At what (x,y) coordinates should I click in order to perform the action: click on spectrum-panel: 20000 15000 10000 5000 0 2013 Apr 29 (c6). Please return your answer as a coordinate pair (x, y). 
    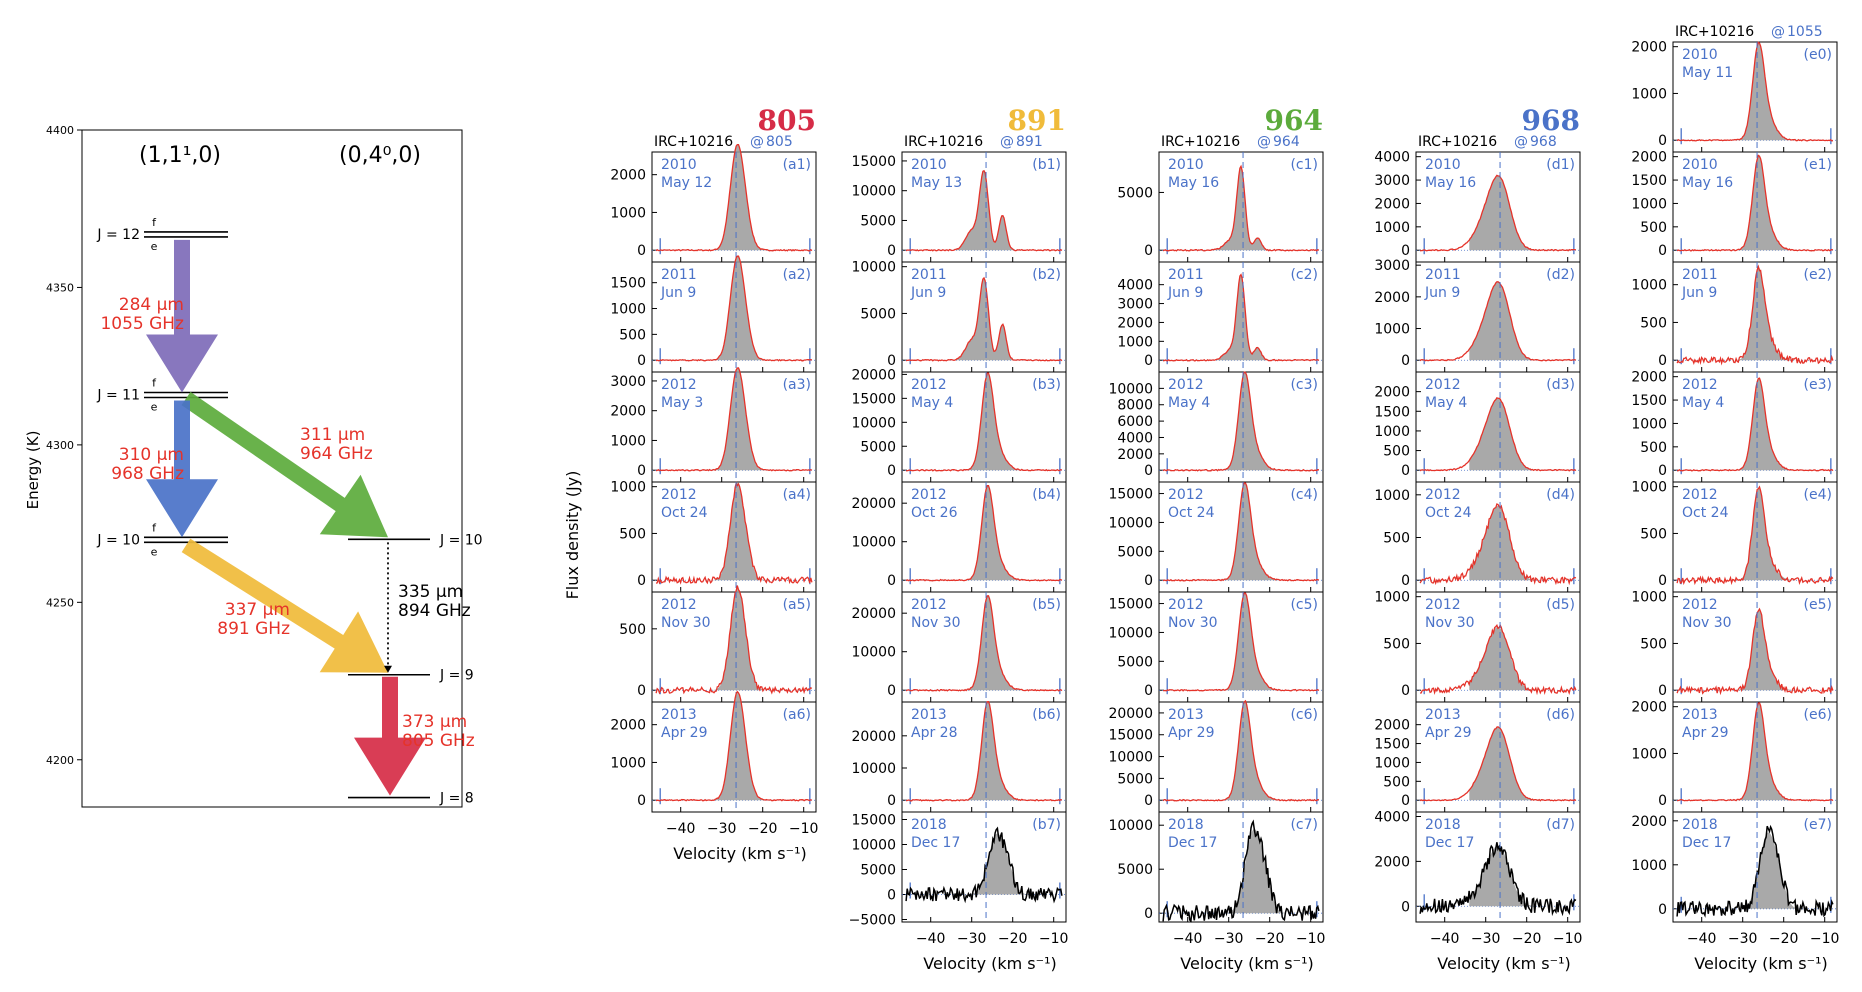
    Looking at the image, I should click on (1216, 756).